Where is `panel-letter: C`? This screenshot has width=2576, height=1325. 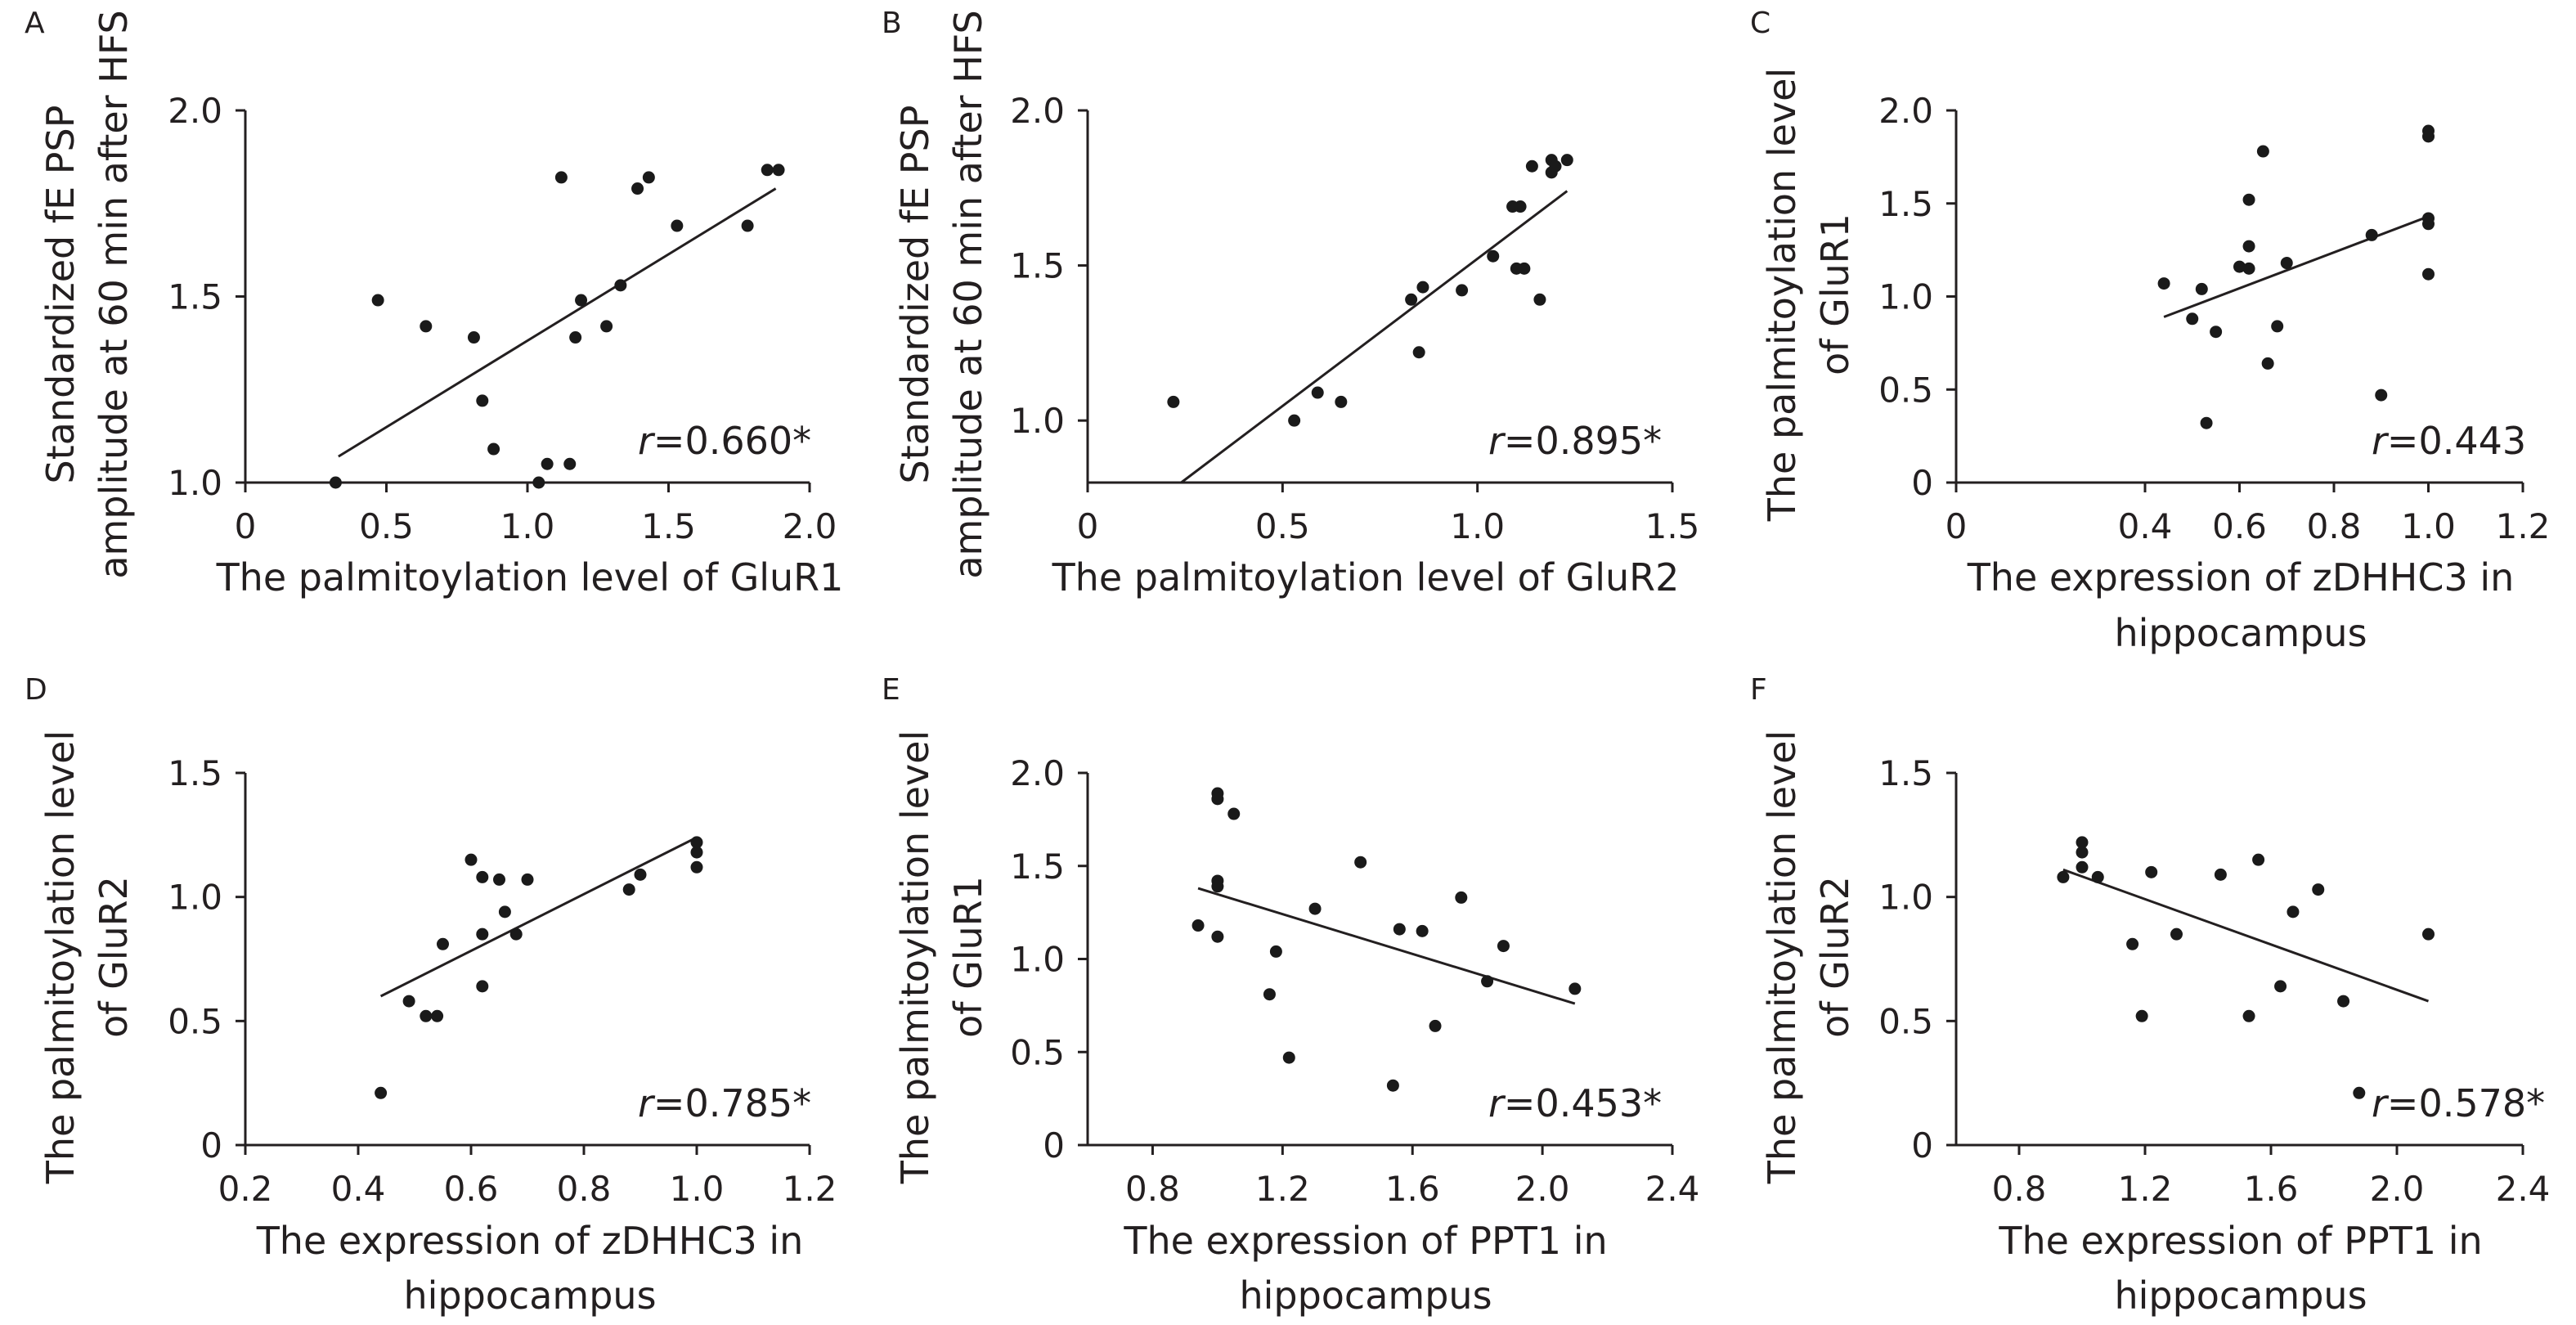
panel-letter: C is located at coordinates (1760, 23).